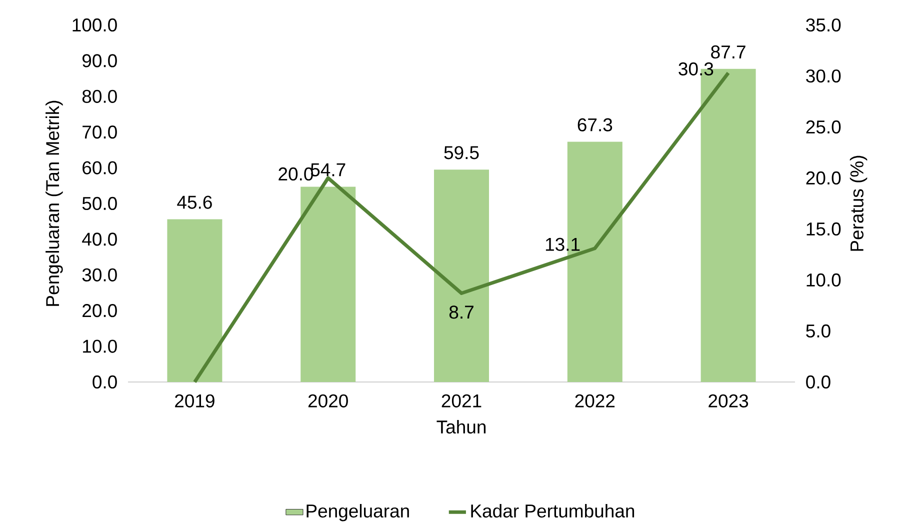 The image size is (901, 529). Describe the element at coordinates (818, 331) in the screenshot. I see `y2-tick-label: 5.0` at that location.